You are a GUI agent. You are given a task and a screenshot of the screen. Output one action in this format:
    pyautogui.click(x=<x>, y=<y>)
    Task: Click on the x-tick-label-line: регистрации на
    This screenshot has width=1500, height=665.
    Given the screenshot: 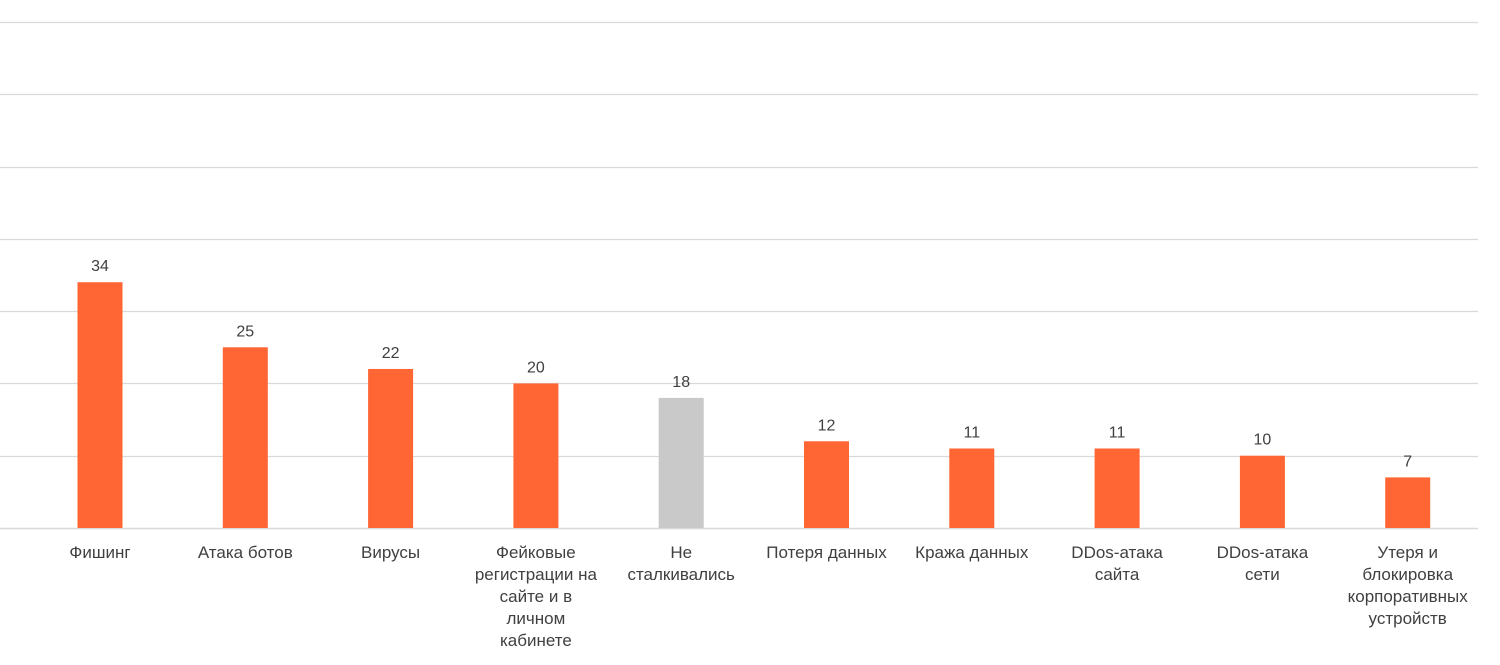 What is the action you would take?
    pyautogui.click(x=535, y=574)
    